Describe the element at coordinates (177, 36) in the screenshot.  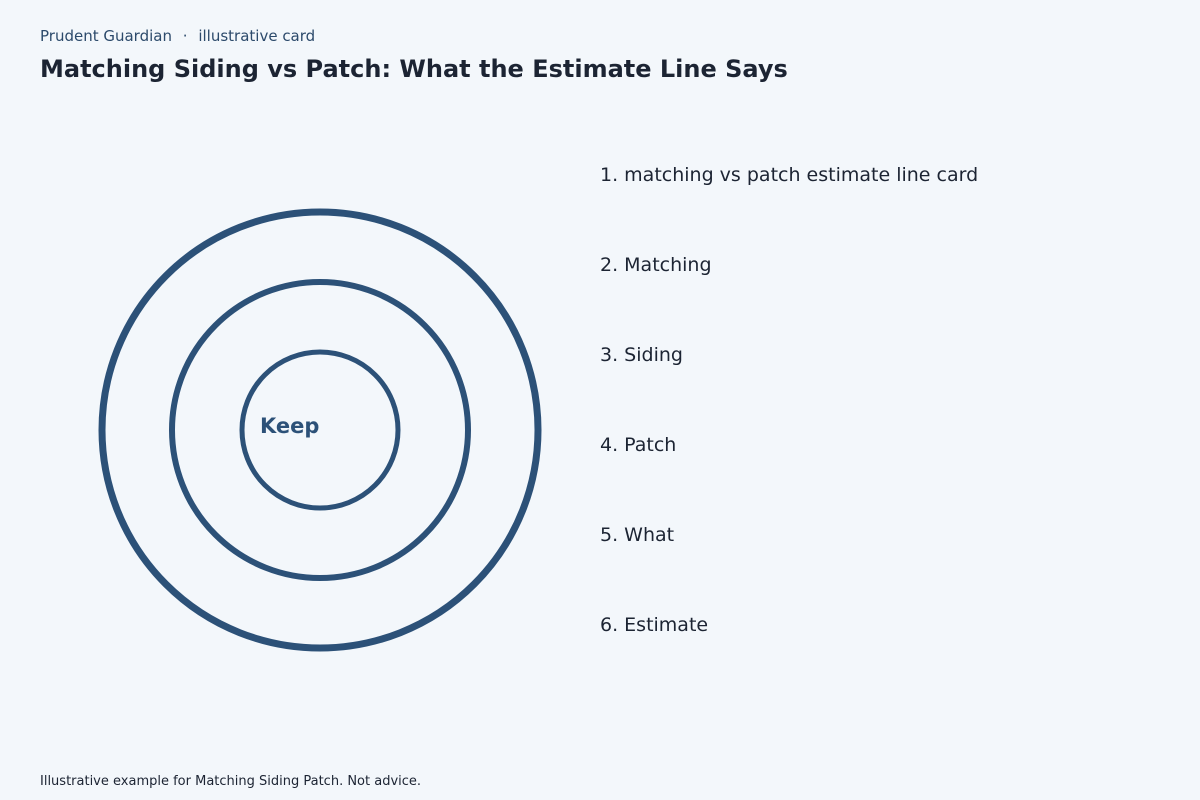
I see `brand-line: Prudent Guardian · illustrative card` at that location.